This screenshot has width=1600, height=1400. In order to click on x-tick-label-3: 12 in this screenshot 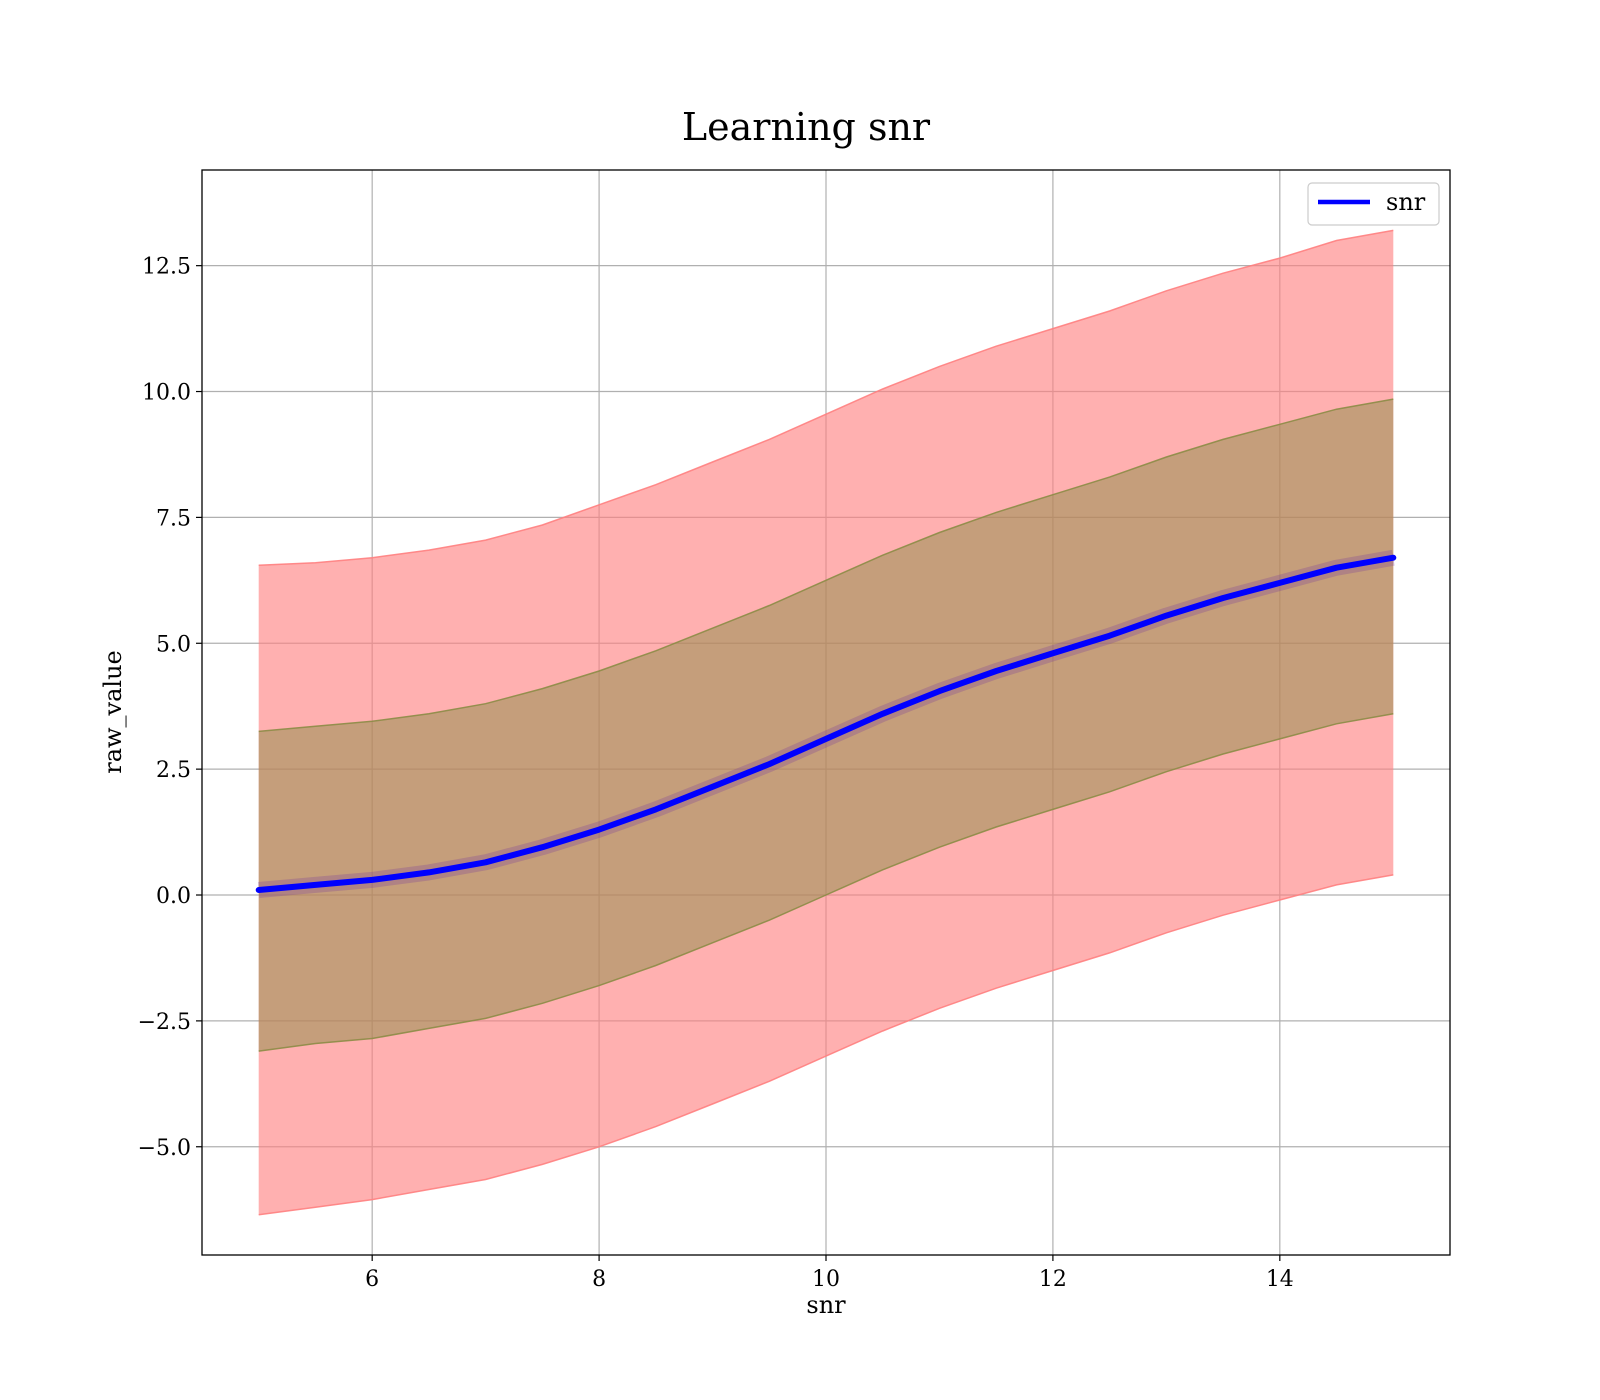, I will do `click(1053, 1279)`.